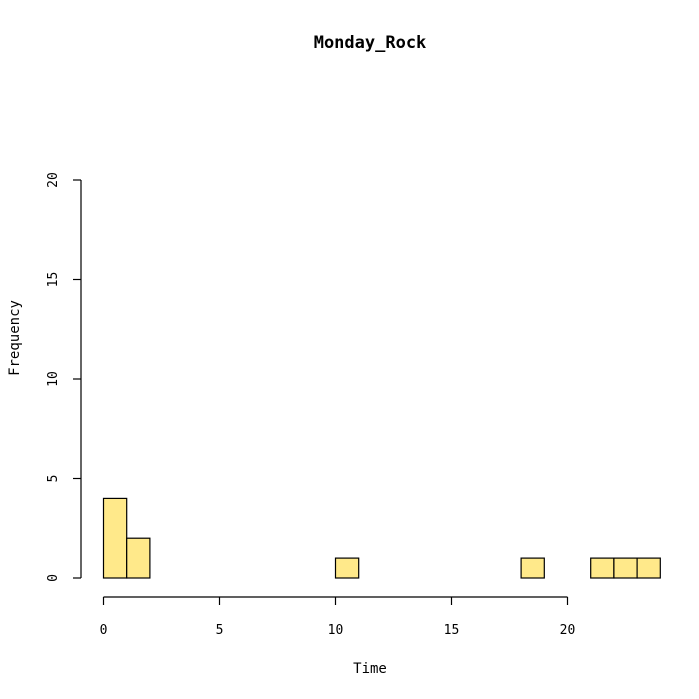 This screenshot has height=699, width=699. Describe the element at coordinates (452, 630) in the screenshot. I see `x-tick-label: 15` at that location.